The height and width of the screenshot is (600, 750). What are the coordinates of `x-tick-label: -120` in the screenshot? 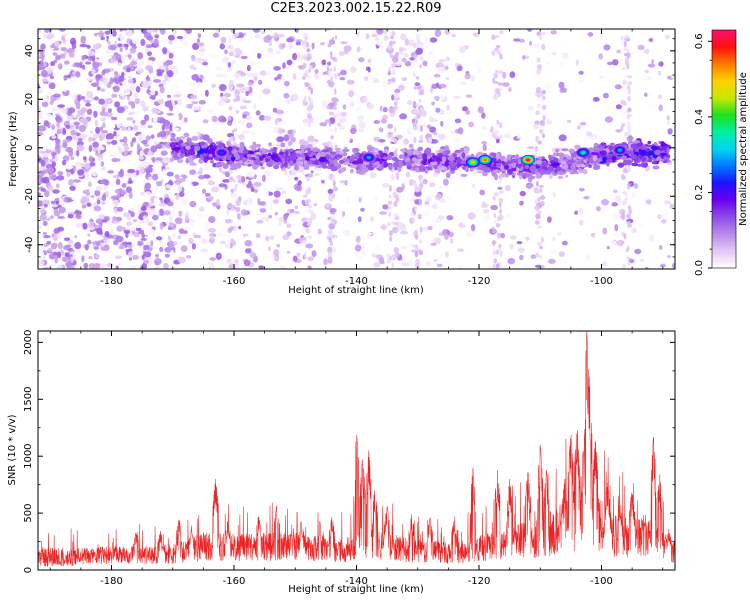 It's located at (479, 581).